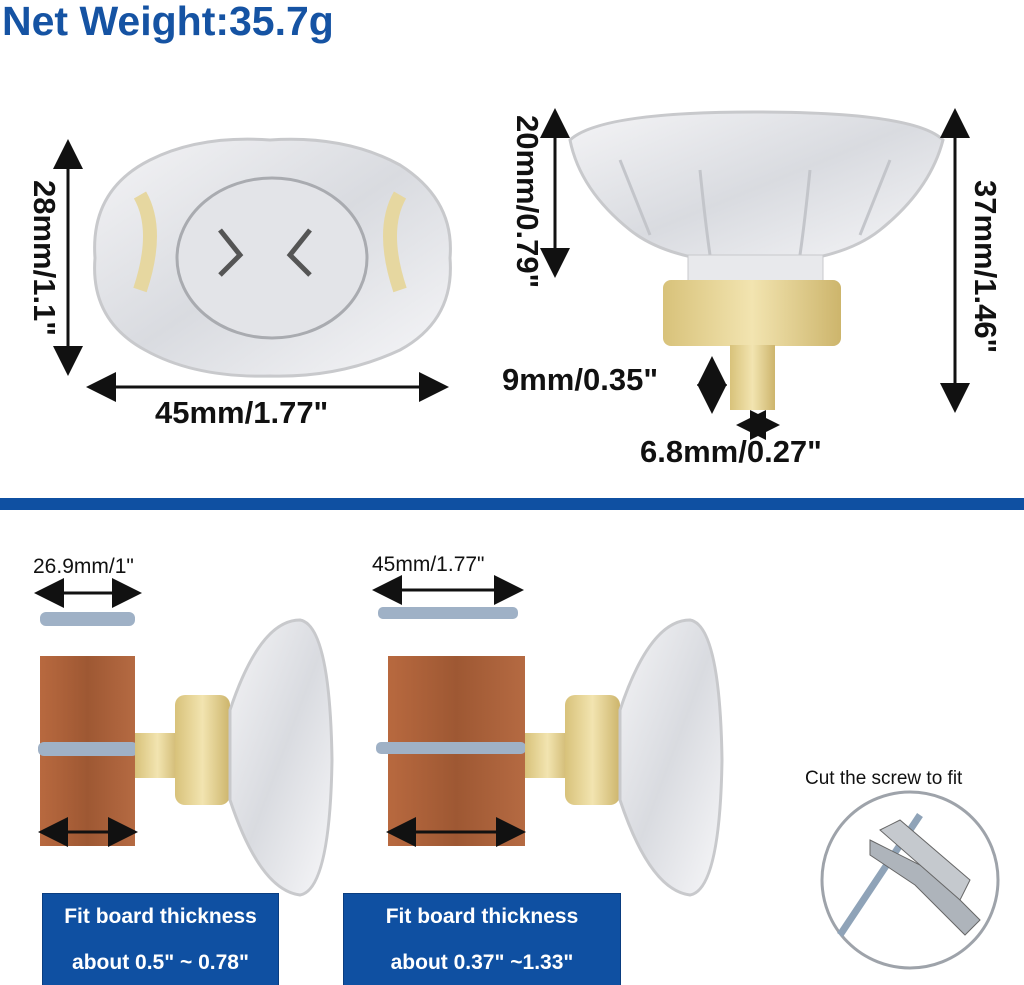  Describe the element at coordinates (527, 202) in the screenshot. I see `cap-height-label: 20mm/0.79"` at that location.